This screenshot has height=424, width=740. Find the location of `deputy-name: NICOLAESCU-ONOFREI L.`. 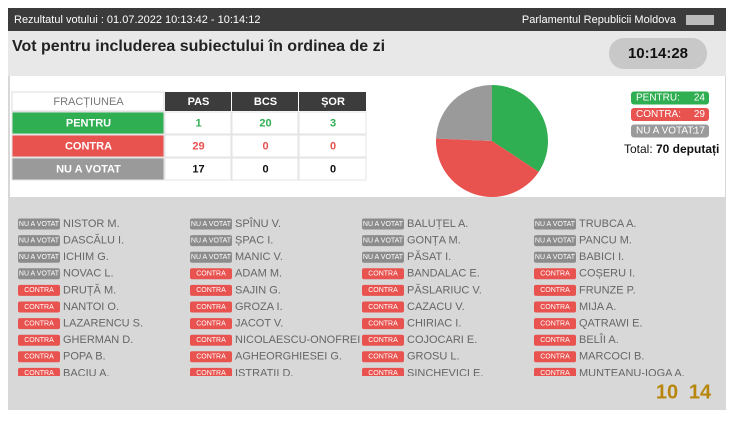

deputy-name: NICOLAESCU-ONOFREI L. is located at coordinates (304, 340).